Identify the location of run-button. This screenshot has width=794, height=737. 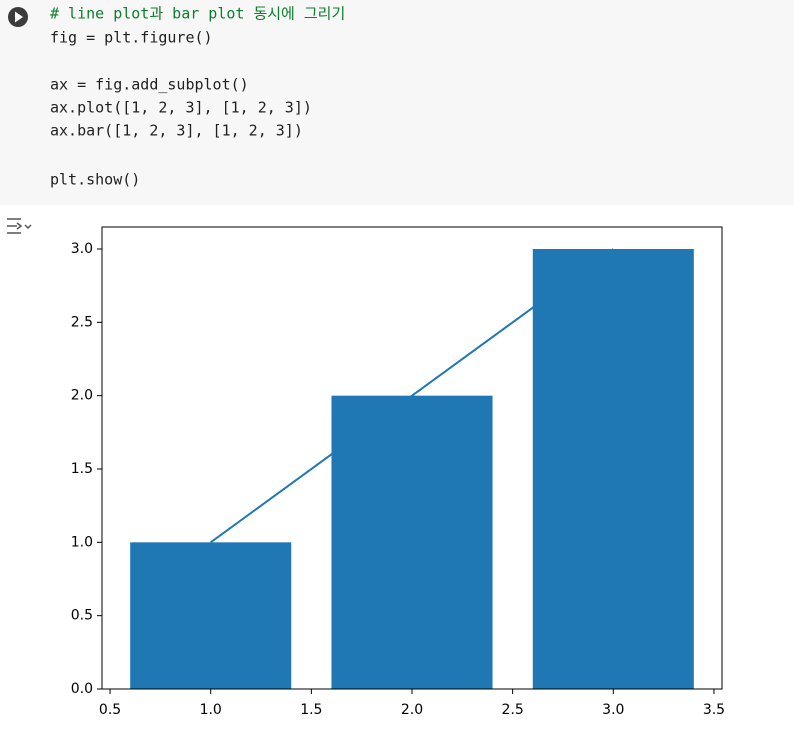
(18, 17).